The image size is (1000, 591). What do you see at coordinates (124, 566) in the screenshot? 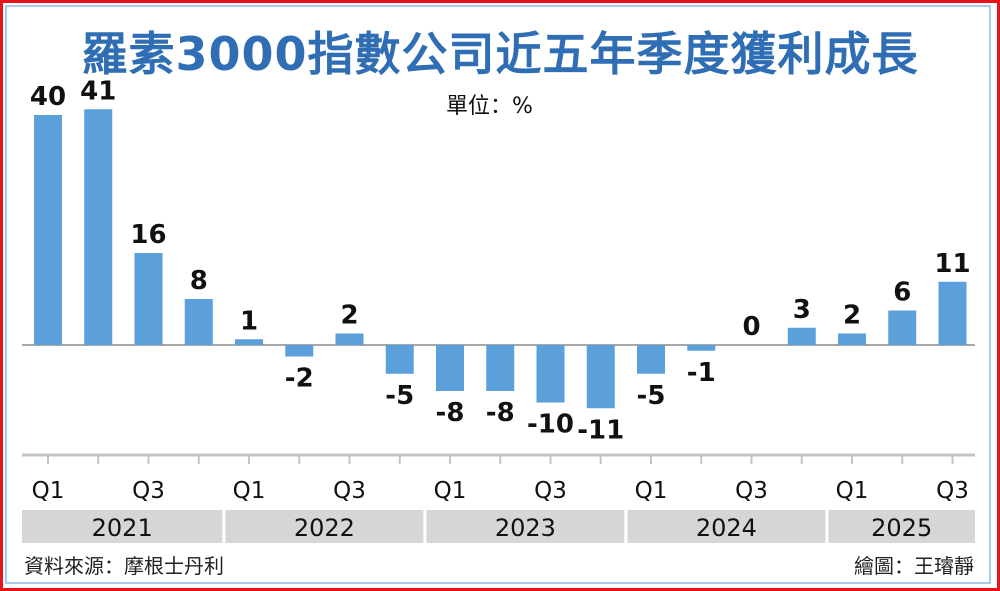
I see `source-note: 資料來源：摩根士丹利` at bounding box center [124, 566].